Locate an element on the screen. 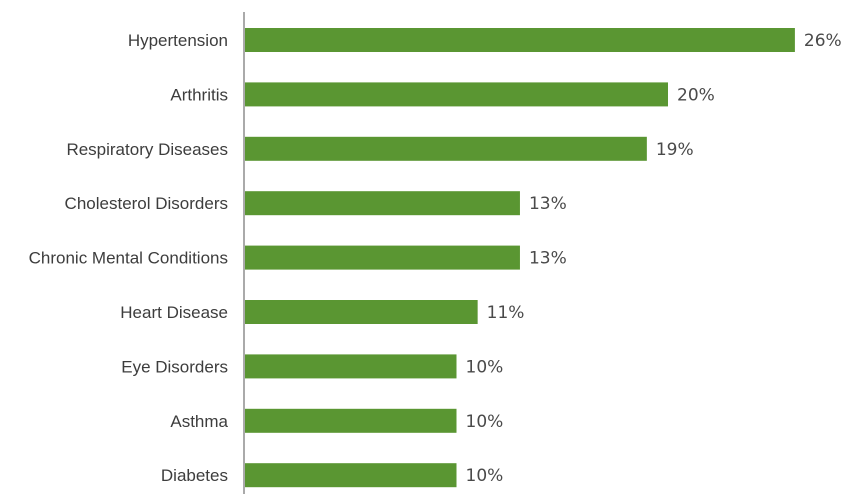 Image resolution: width=857 pixels, height=495 pixels. category-label: Respiratory Diseases is located at coordinates (147, 149).